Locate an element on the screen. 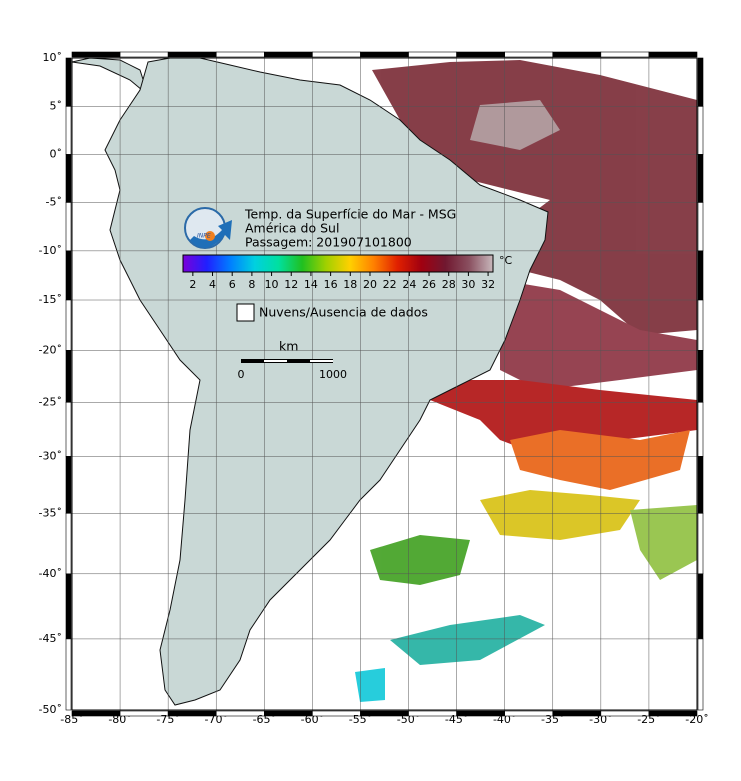 This screenshot has width=741, height=781. sst-patch-red is located at coordinates (563, 417).